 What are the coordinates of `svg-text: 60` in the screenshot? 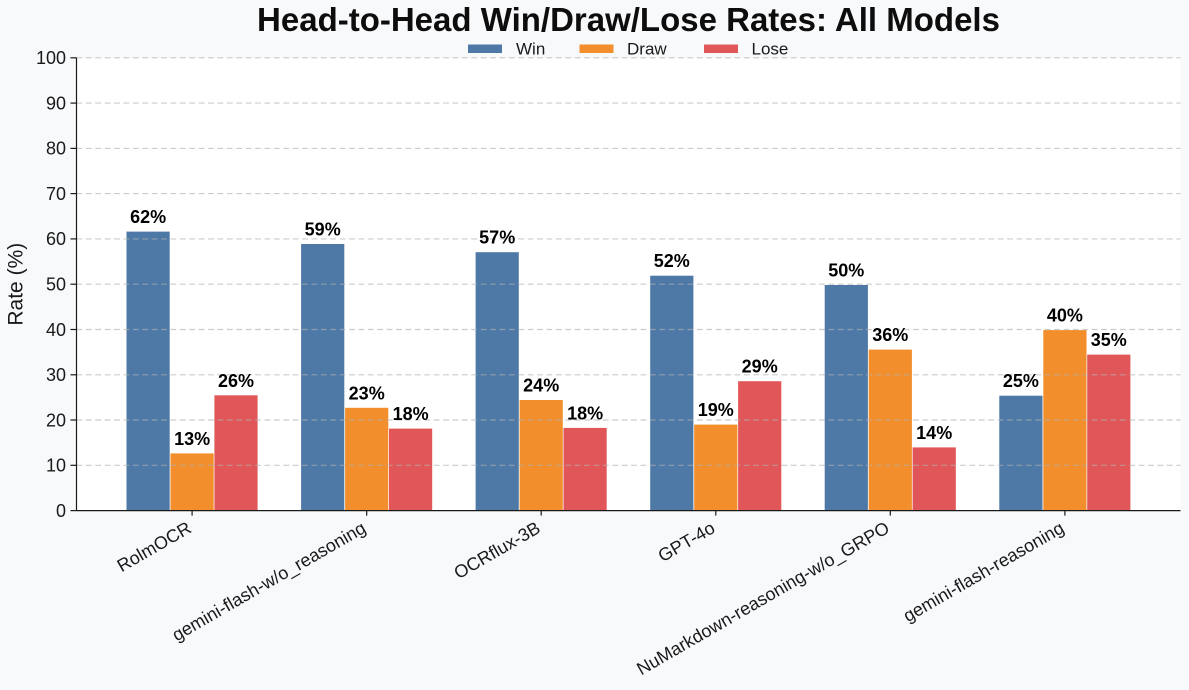 It's located at (56, 239).